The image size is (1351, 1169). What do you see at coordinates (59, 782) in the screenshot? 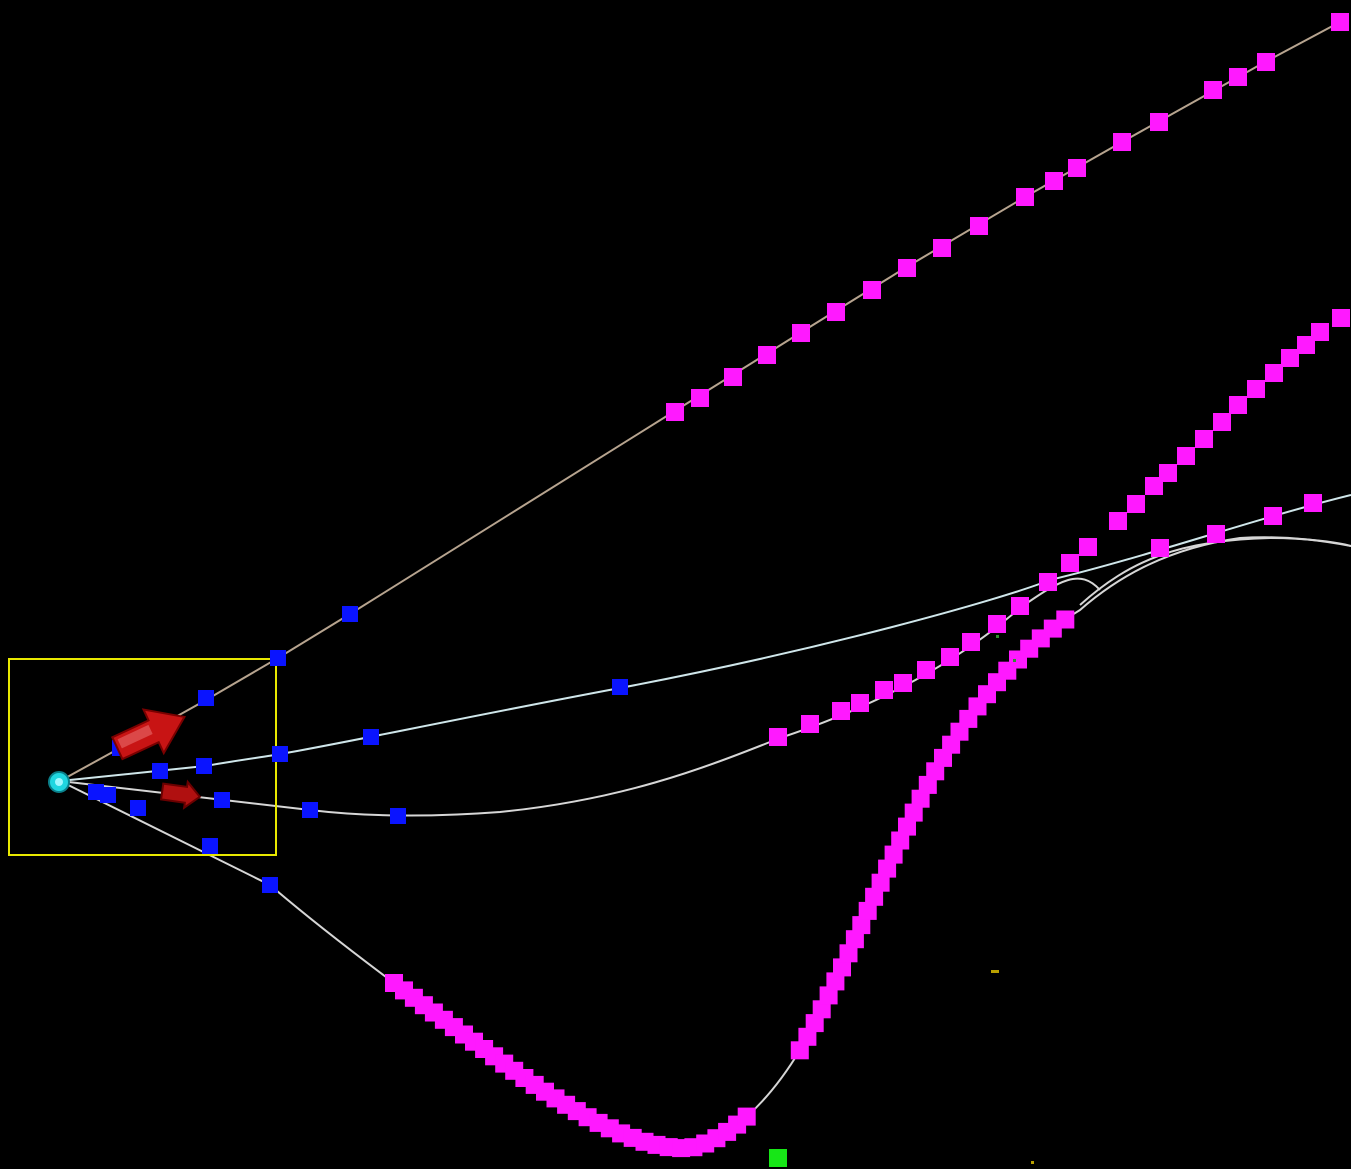
I see `origin-marker-icon` at bounding box center [59, 782].